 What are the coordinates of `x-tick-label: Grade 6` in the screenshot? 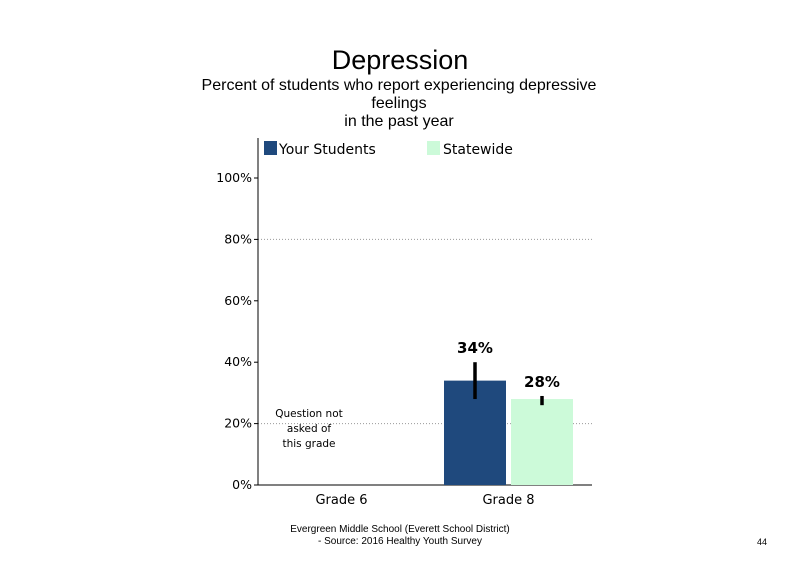 It's located at (341, 500).